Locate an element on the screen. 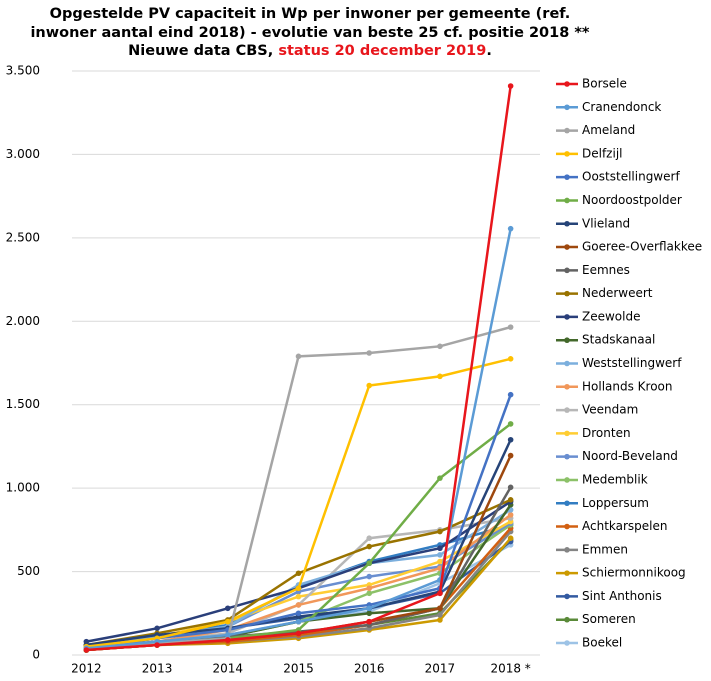 The height and width of the screenshot is (681, 711). x-tick-label: 2014 is located at coordinates (228, 669).